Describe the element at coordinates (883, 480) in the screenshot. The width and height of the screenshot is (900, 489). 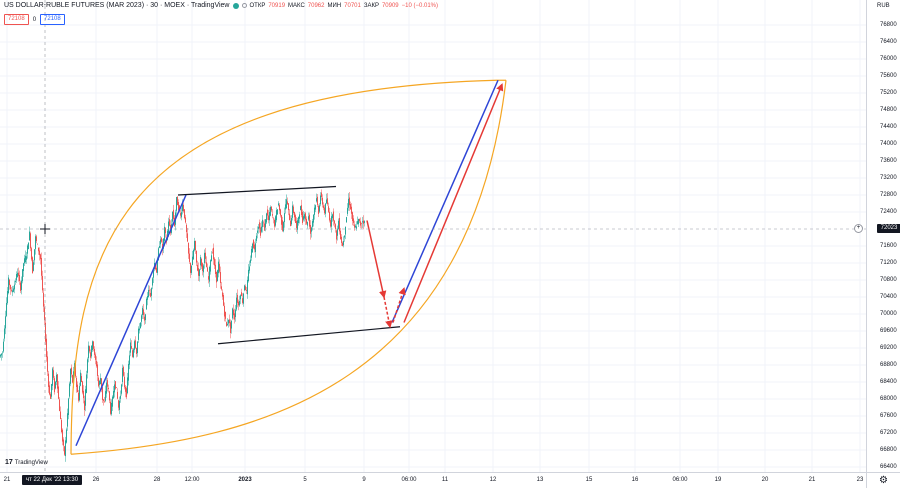
I see `chart-settings-gear-icon: ⚙` at that location.